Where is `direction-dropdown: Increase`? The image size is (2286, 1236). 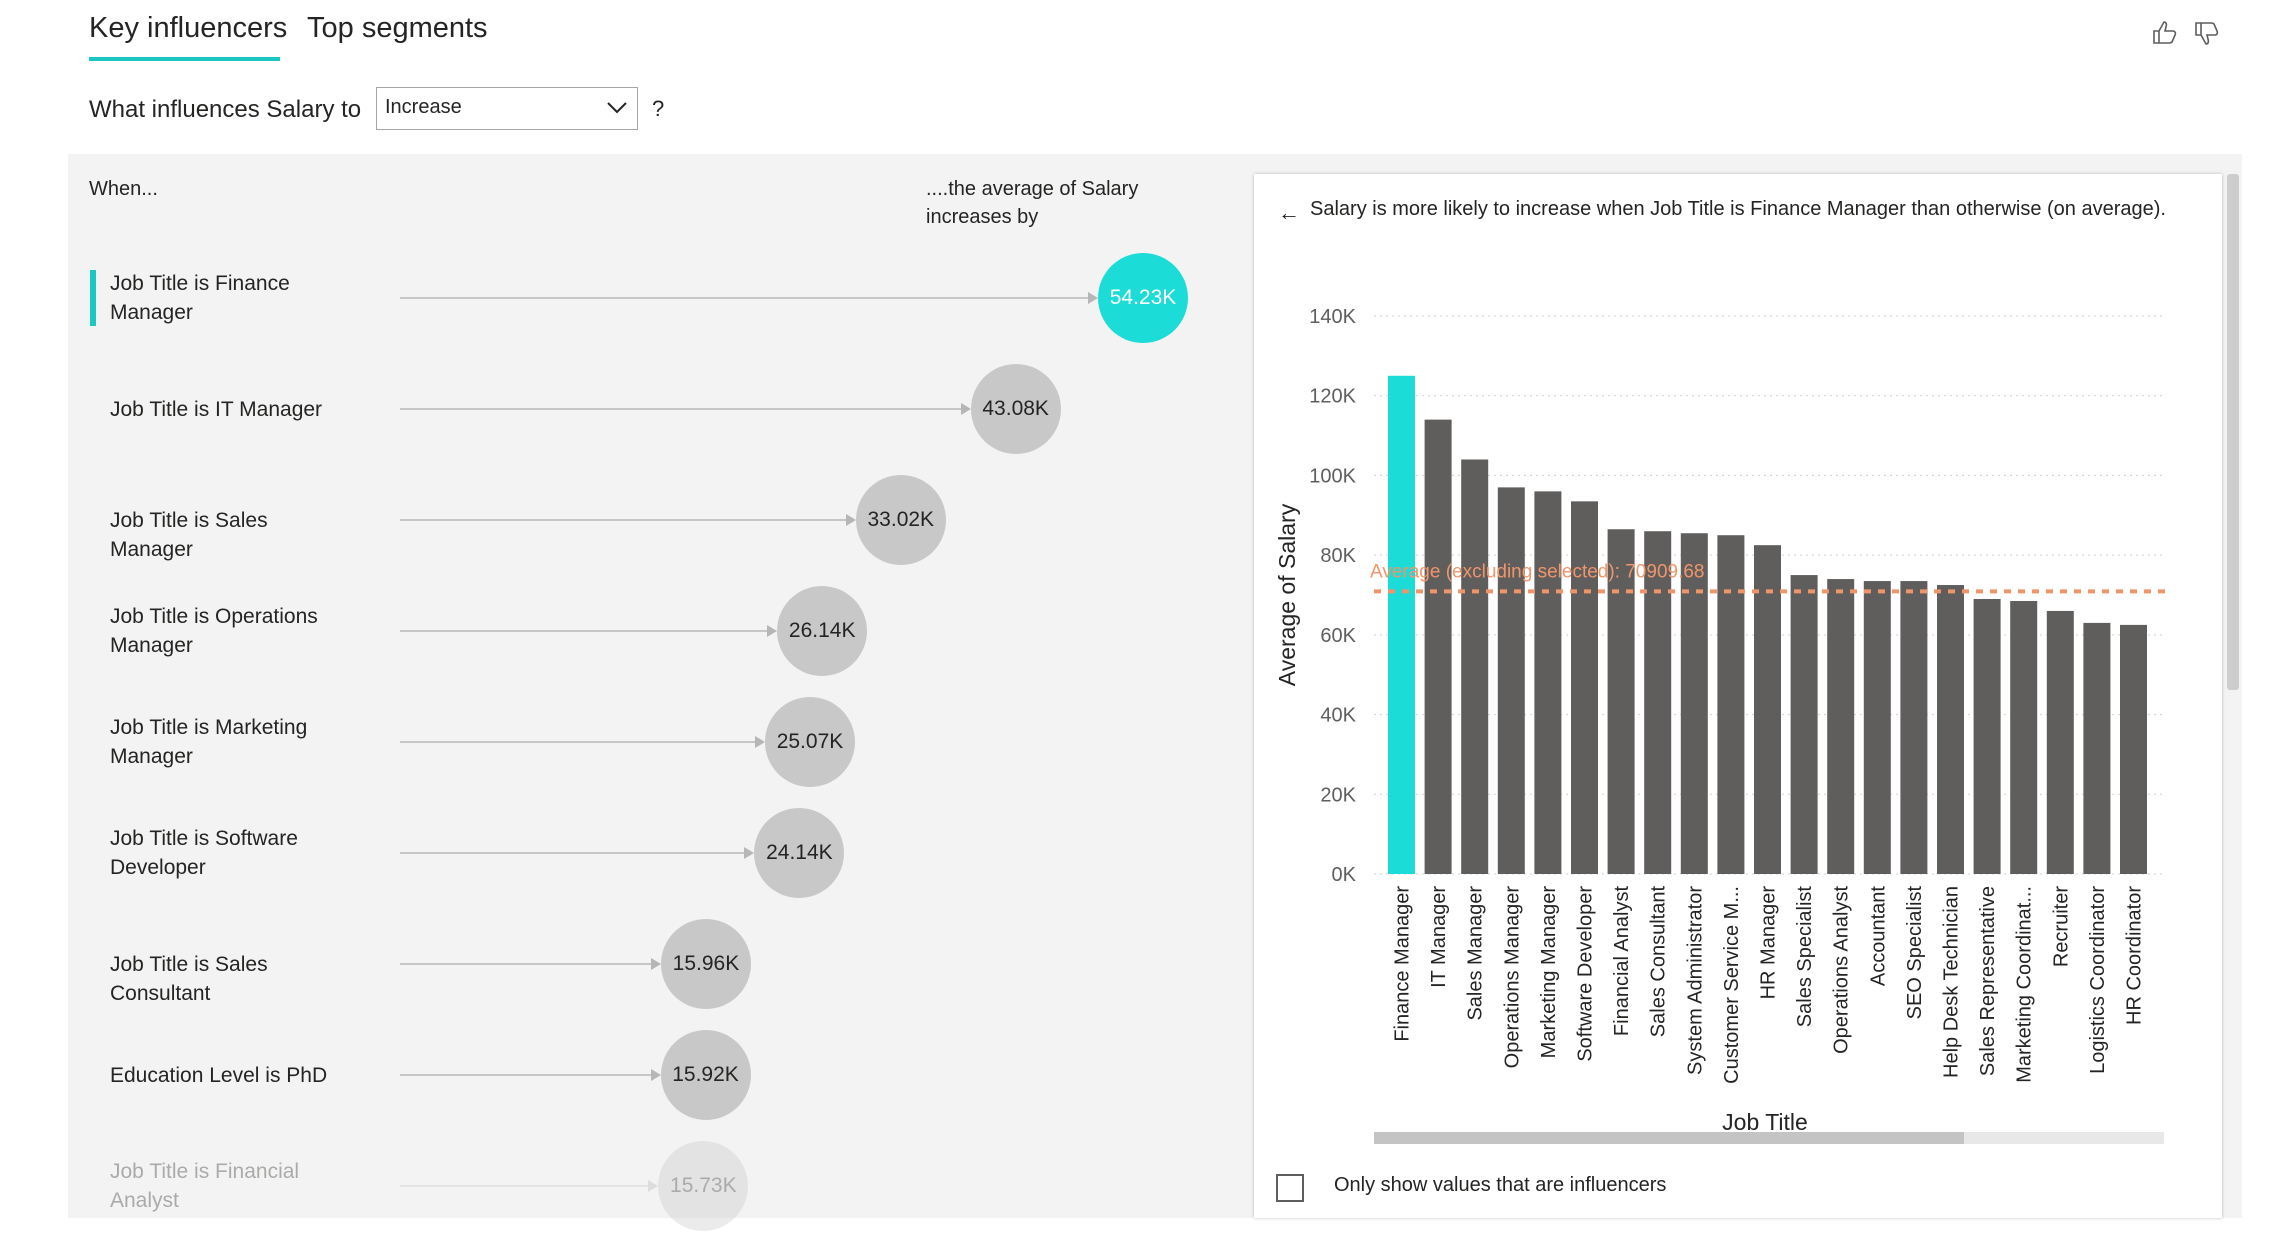 direction-dropdown: Increase is located at coordinates (507, 108).